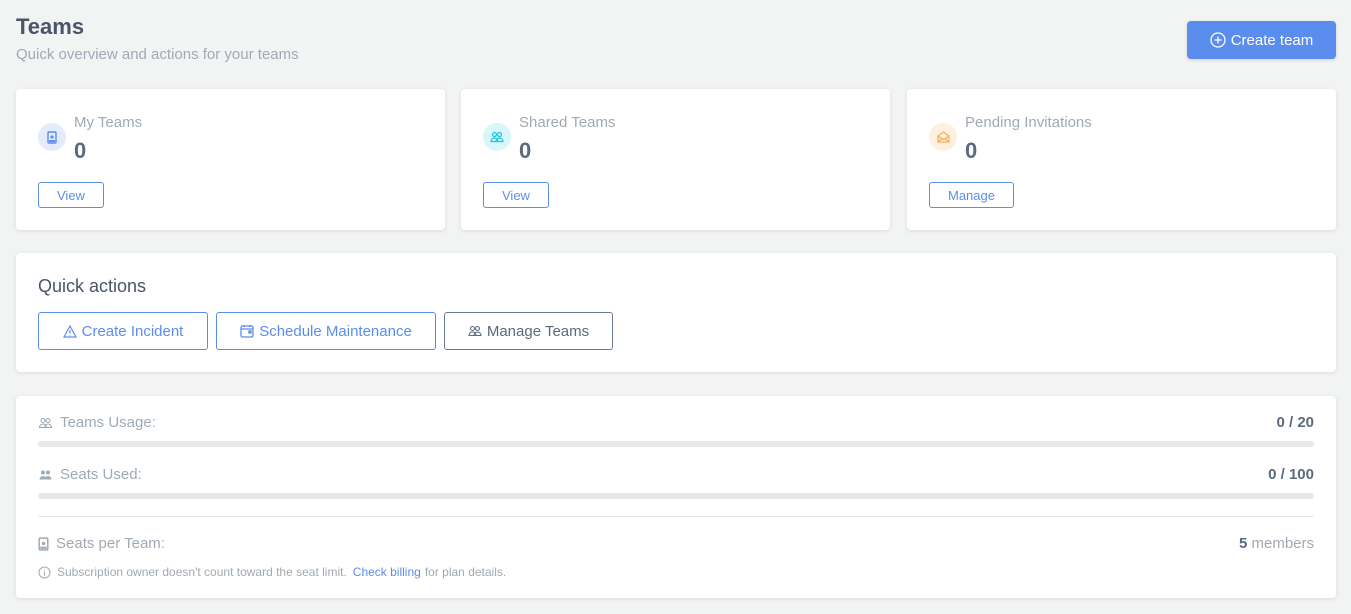 Image resolution: width=1351 pixels, height=614 pixels. I want to click on seats-used-row: Seats Used: 0 / 100, so click(676, 474).